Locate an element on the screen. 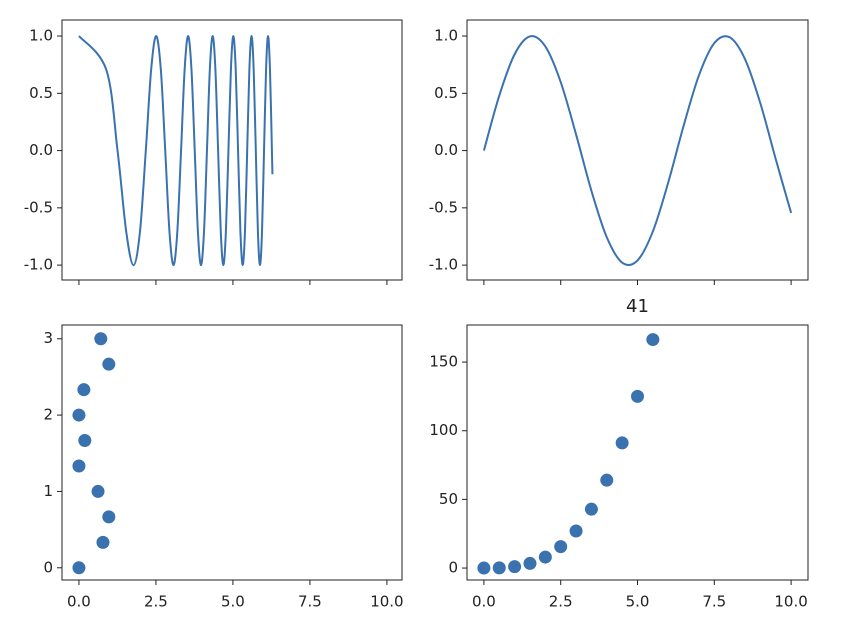  y-tick-label: 100 is located at coordinates (443, 430).